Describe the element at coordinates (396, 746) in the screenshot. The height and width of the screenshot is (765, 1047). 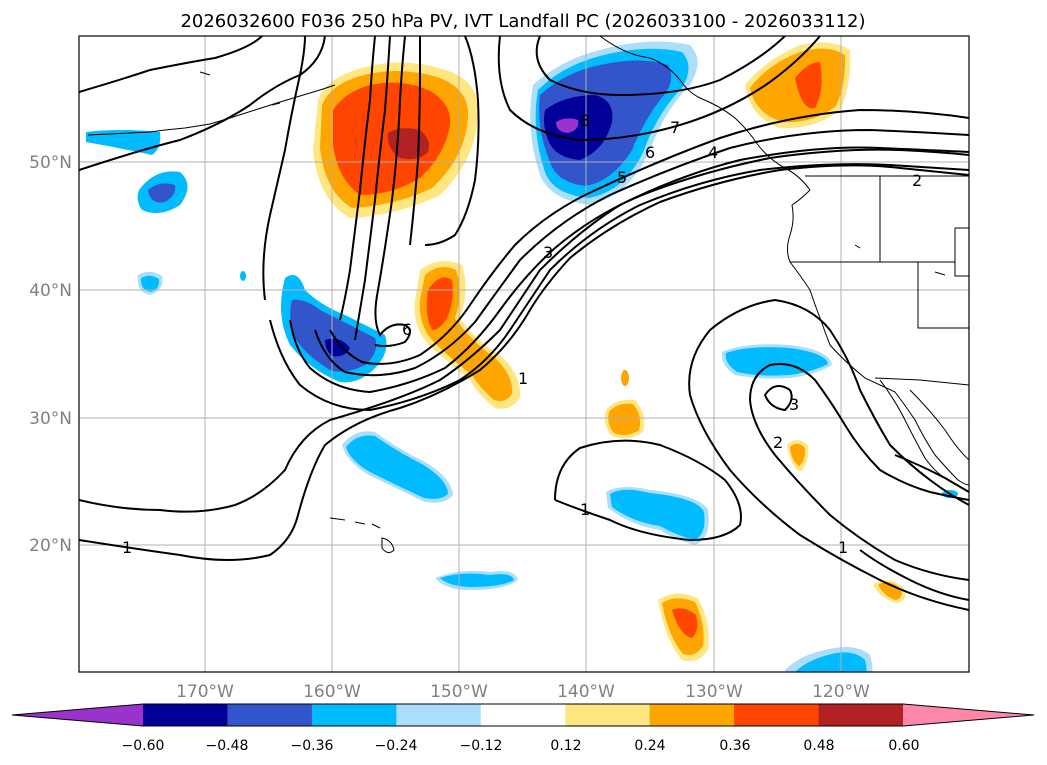
I see `colorbar-tick-label: −0.24` at that location.